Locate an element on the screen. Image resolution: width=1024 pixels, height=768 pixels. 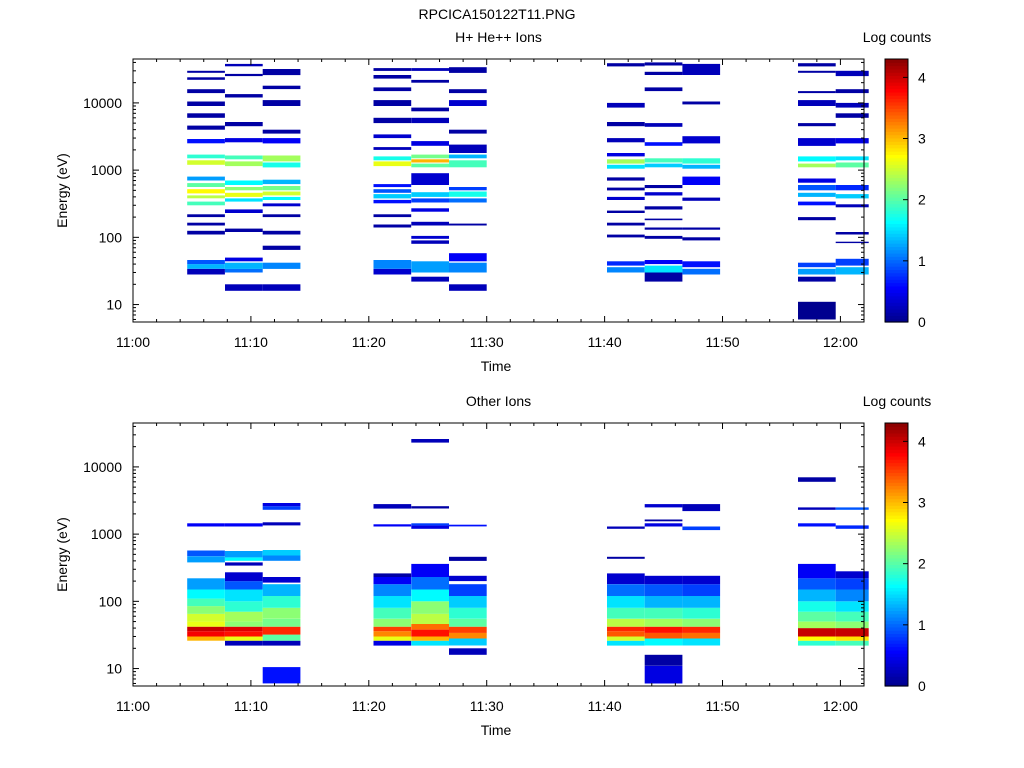
colorbar-frame is located at coordinates (896, 190).